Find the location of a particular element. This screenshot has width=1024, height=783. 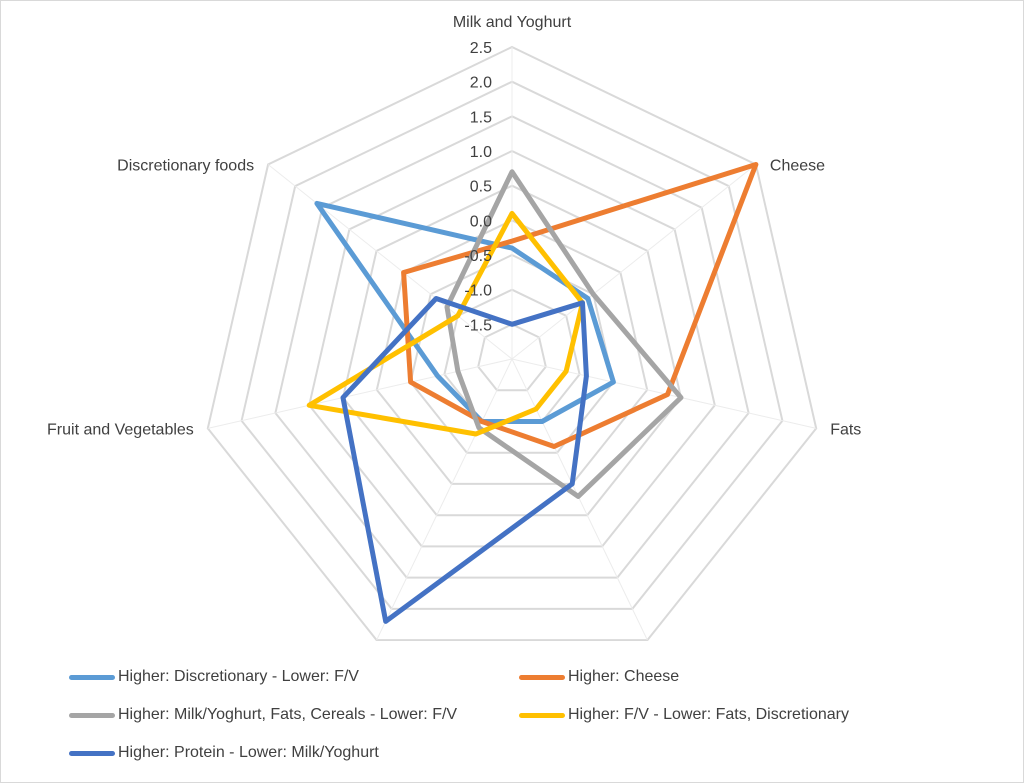

tick-label: 0.0 is located at coordinates (481, 221).